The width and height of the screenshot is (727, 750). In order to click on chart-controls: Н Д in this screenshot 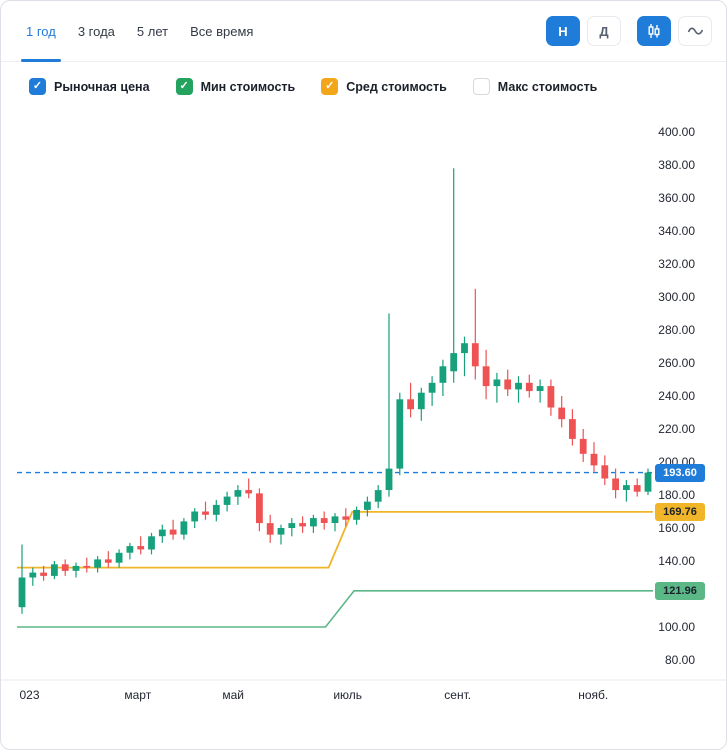, I will do `click(629, 31)`.